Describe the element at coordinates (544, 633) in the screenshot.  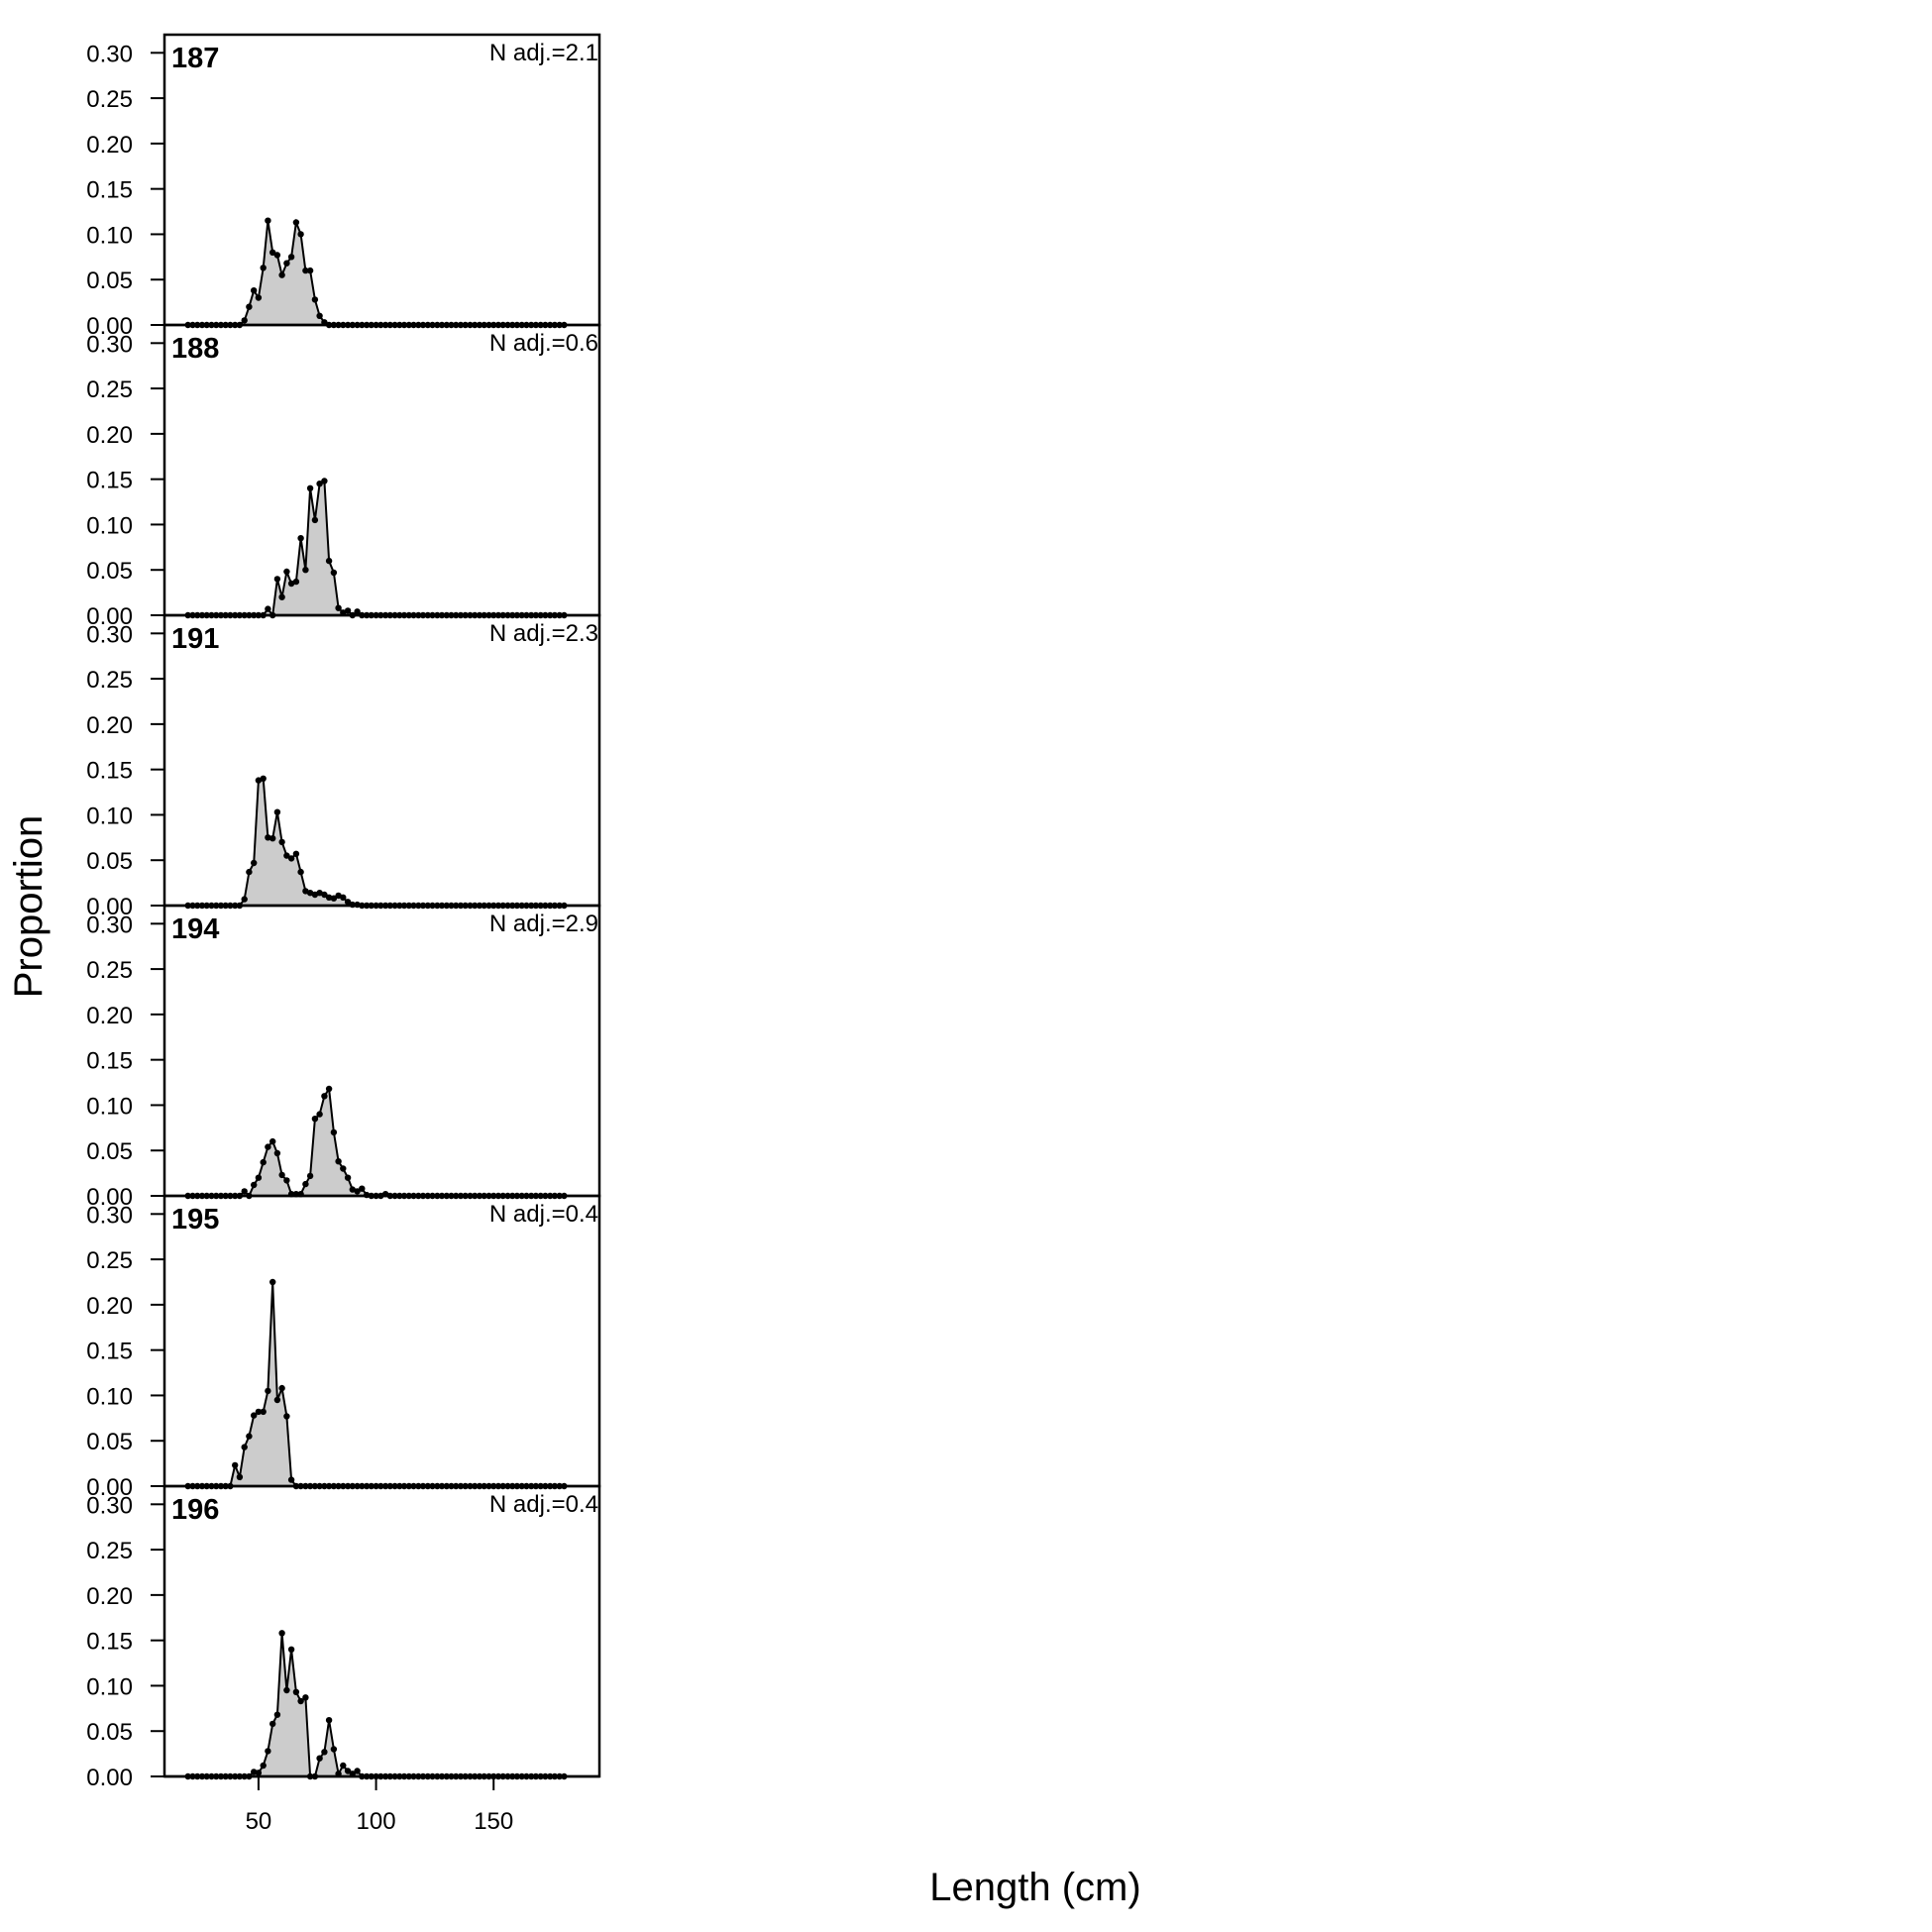
I see `panel-n-adj-label: N adj.=2.3` at that location.